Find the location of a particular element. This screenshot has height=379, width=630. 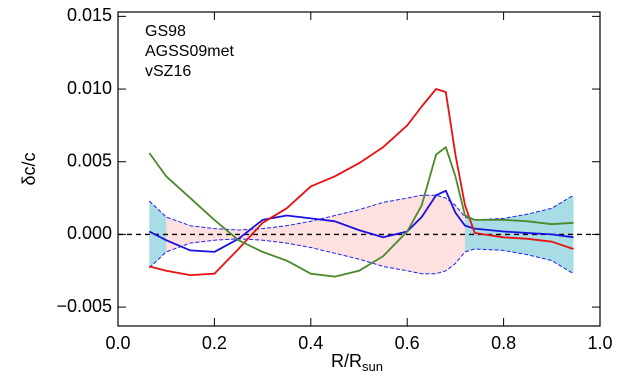

y-tick-label: 0.005 is located at coordinates (89, 160).